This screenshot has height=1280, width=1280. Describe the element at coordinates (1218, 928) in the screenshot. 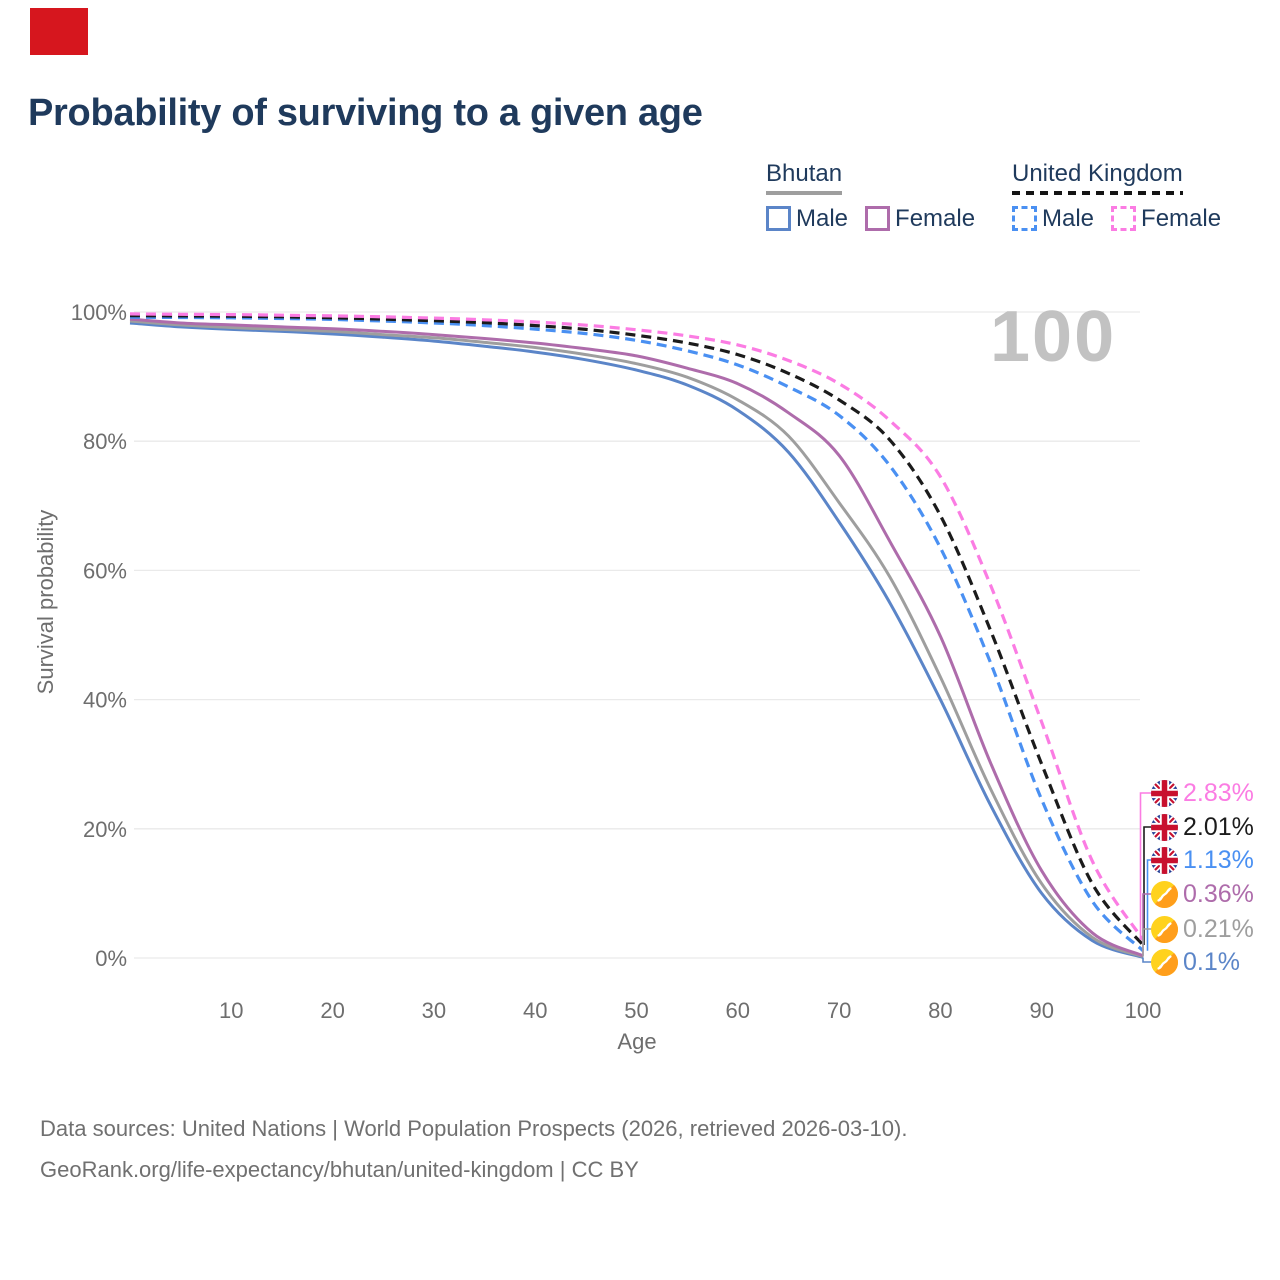

I see `end-label-value: 0.21%` at that location.